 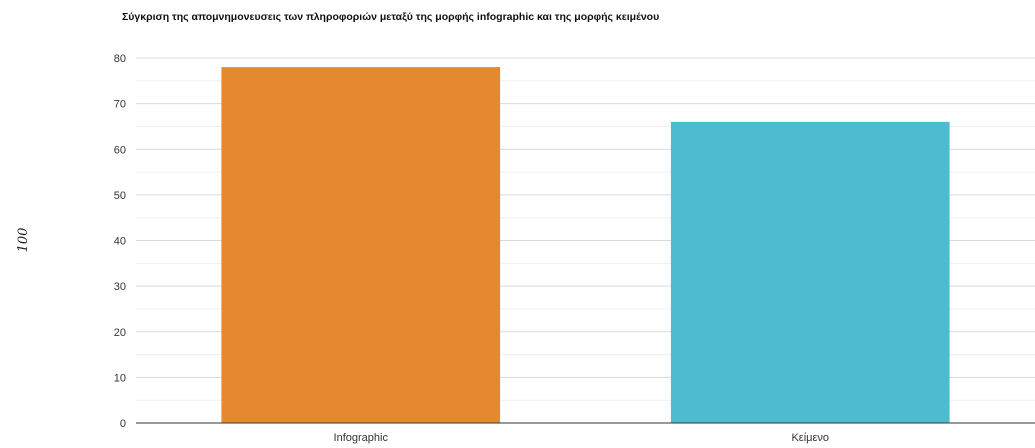 I want to click on y-tick-label: 70, so click(x=120, y=105).